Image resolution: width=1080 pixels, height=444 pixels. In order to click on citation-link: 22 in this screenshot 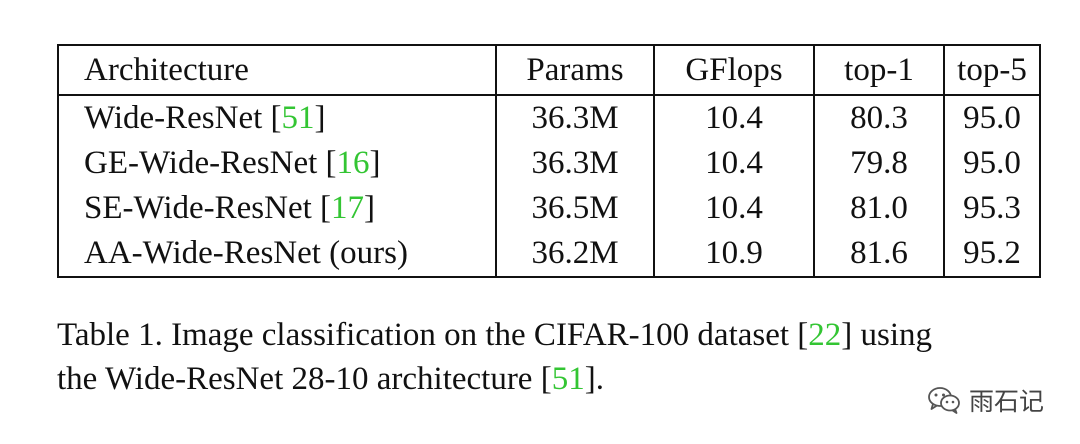, I will do `click(825, 335)`.